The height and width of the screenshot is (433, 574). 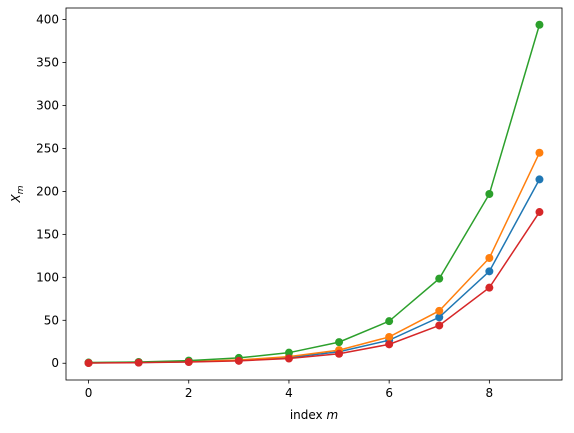 I want to click on y-tick-label: 350, so click(x=47, y=63).